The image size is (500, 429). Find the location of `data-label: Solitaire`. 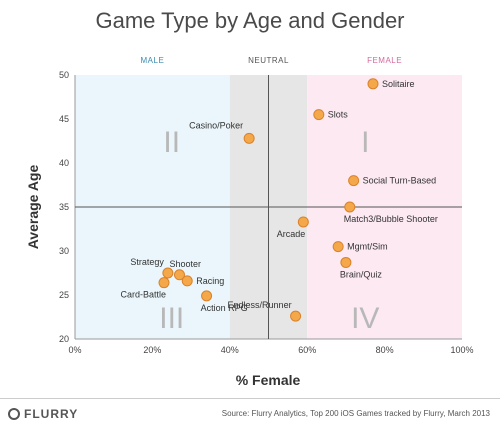

data-label: Solitaire is located at coordinates (398, 84).